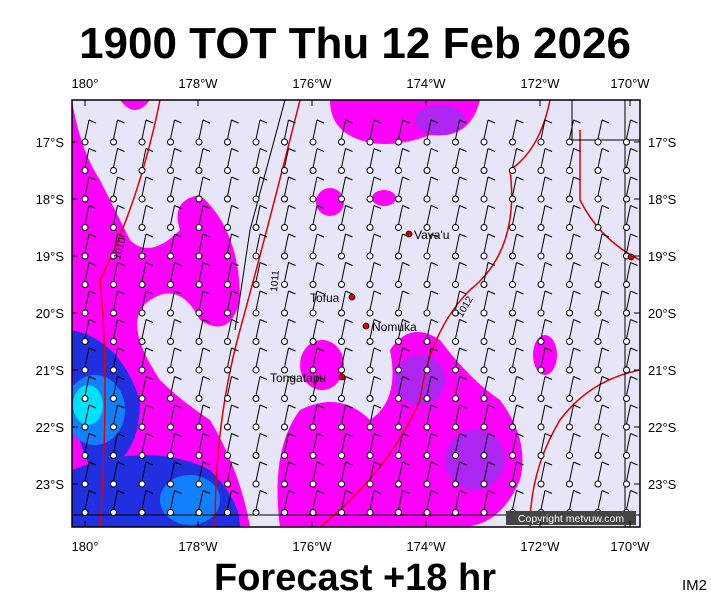 The width and height of the screenshot is (711, 600). What do you see at coordinates (662, 427) in the screenshot?
I see `lat-label-right: 22°S` at bounding box center [662, 427].